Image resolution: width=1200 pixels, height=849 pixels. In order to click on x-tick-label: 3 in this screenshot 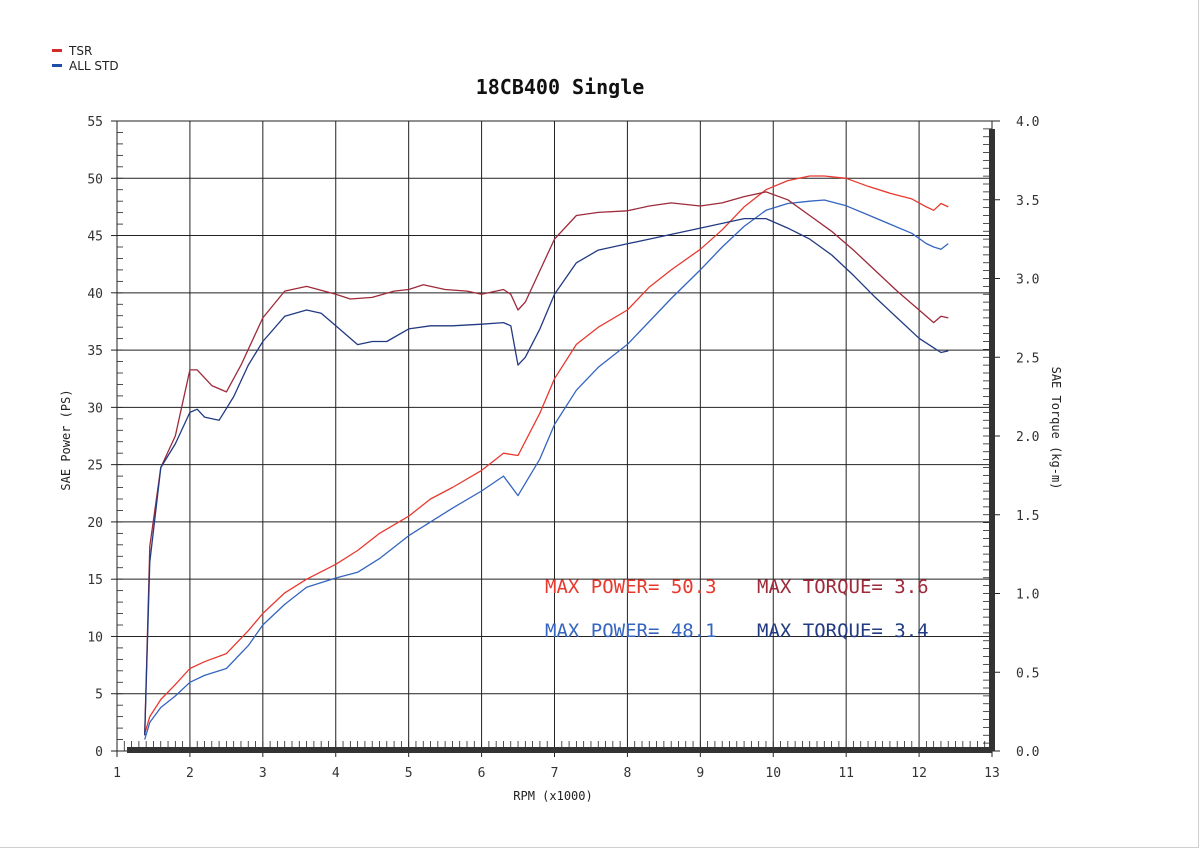, I will do `click(263, 773)`.